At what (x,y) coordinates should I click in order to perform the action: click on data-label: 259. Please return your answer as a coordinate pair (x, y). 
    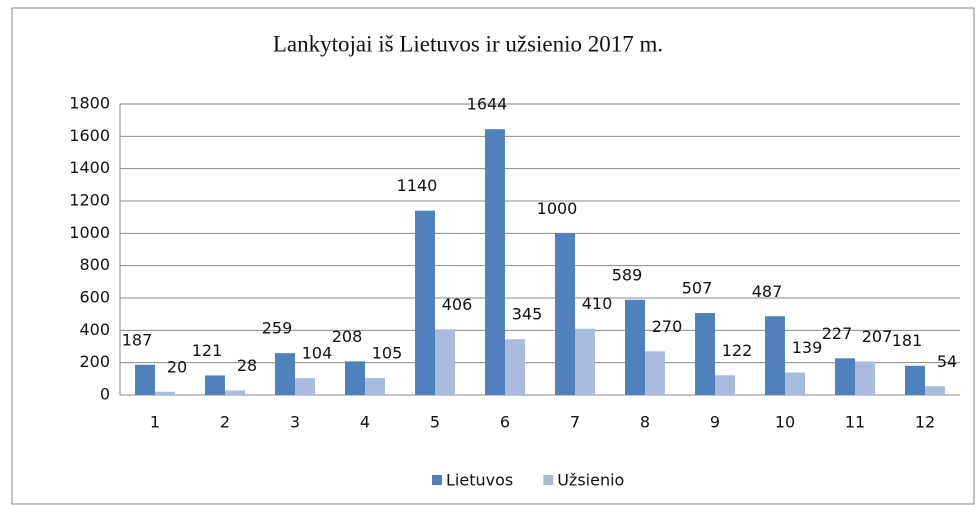
    Looking at the image, I should click on (277, 328).